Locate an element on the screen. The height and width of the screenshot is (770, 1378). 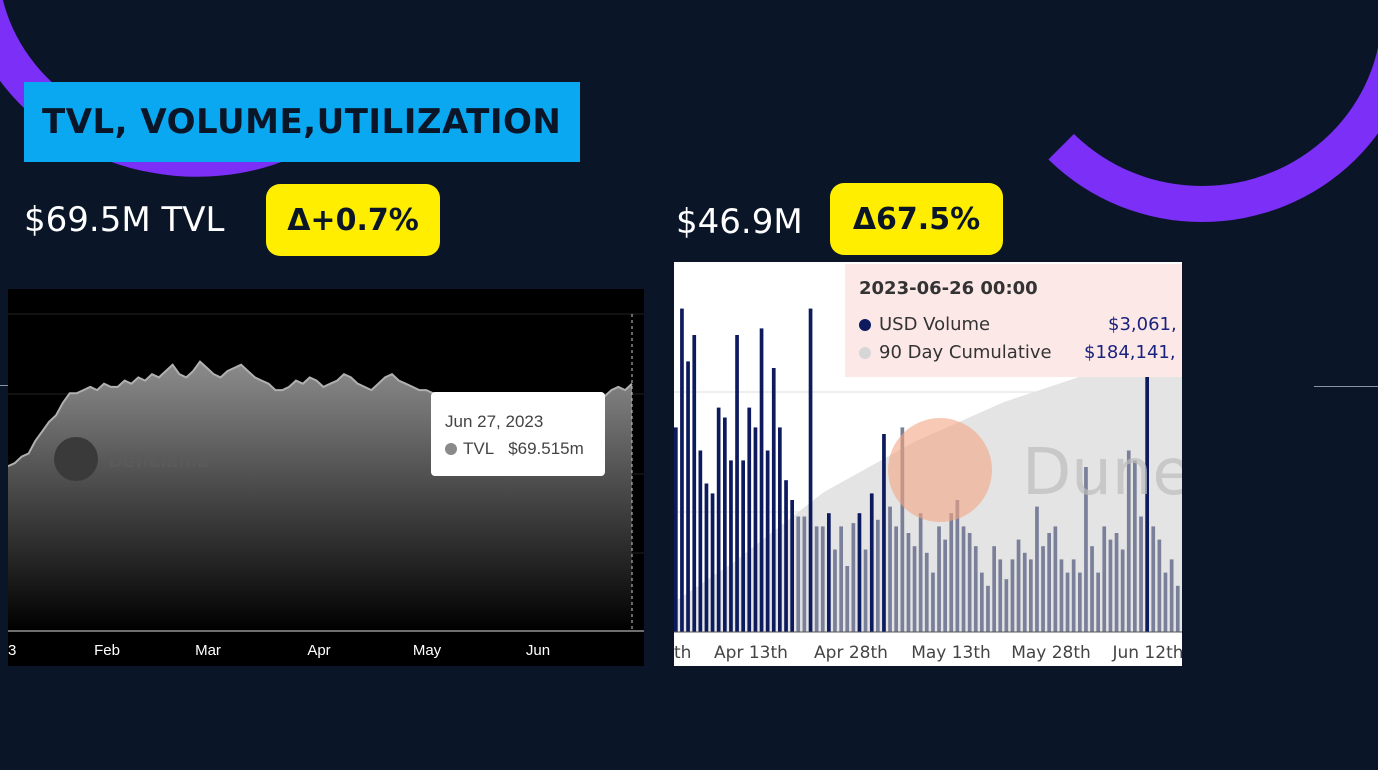
volume-tooltip-row-1: USD Volume is located at coordinates (924, 324).